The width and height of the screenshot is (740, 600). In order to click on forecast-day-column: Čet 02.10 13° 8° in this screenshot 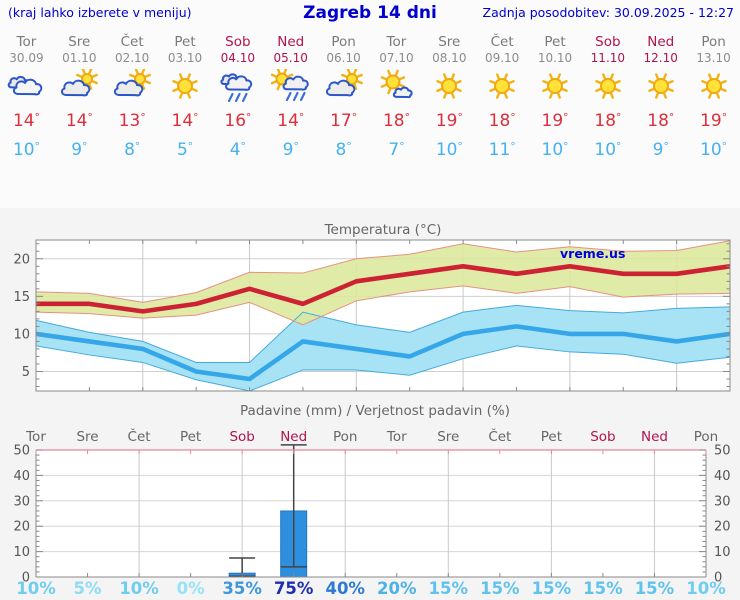, I will do `click(132, 96)`.